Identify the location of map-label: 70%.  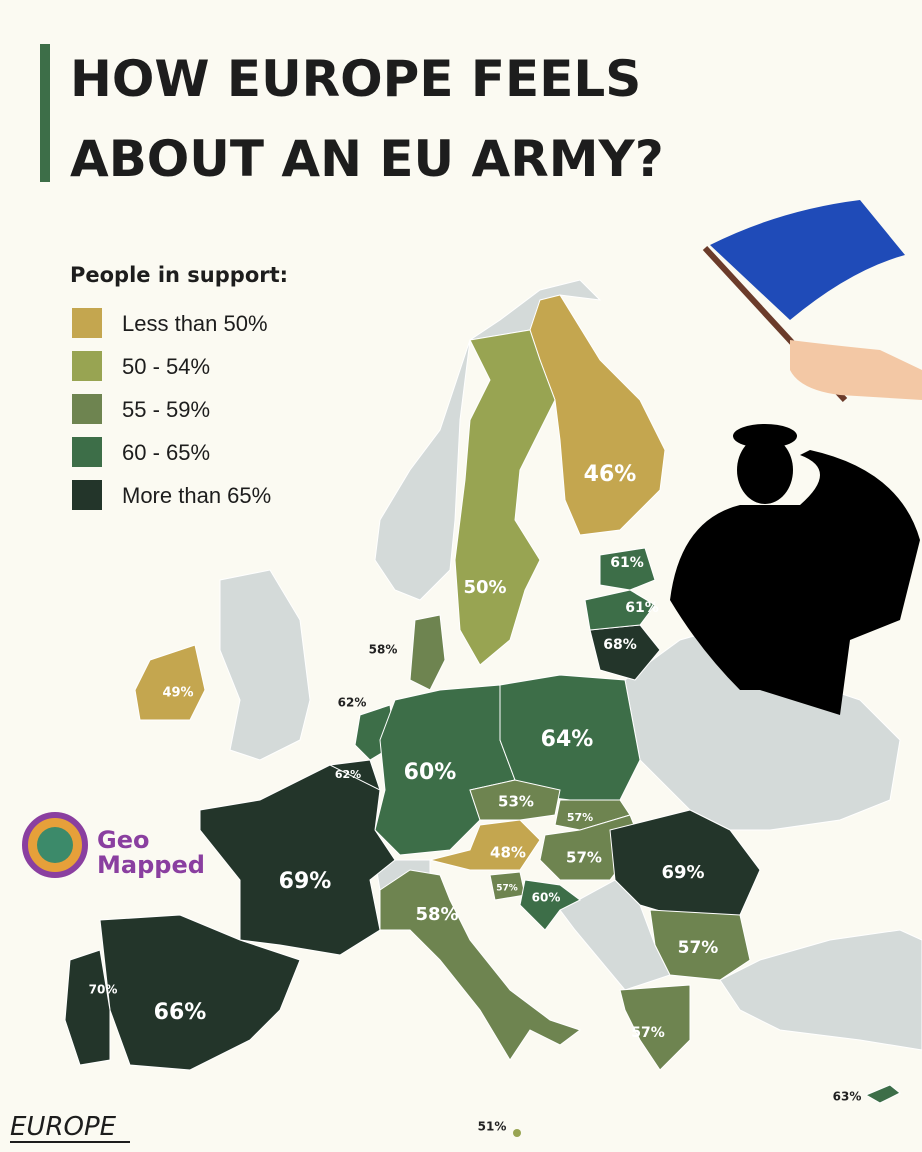
(103, 990).